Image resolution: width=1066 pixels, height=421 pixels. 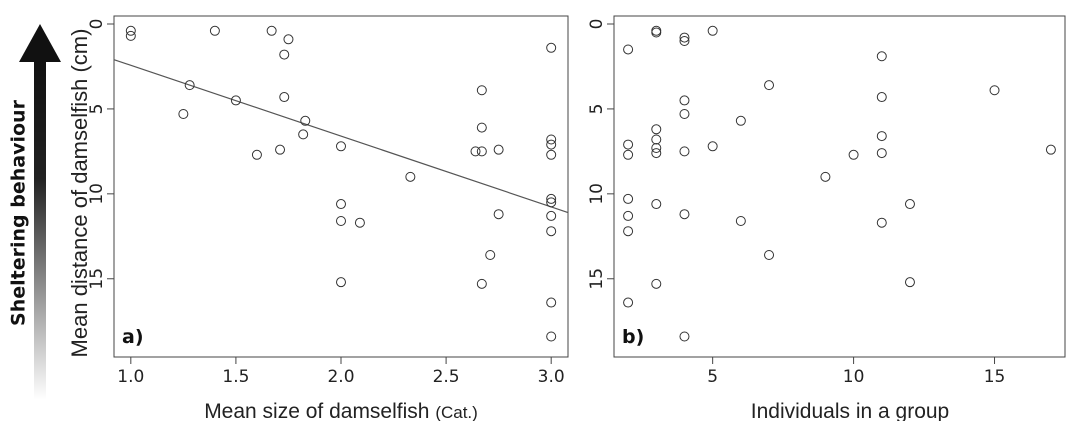 I want to click on x-tick-label: 1.5, so click(x=235, y=377).